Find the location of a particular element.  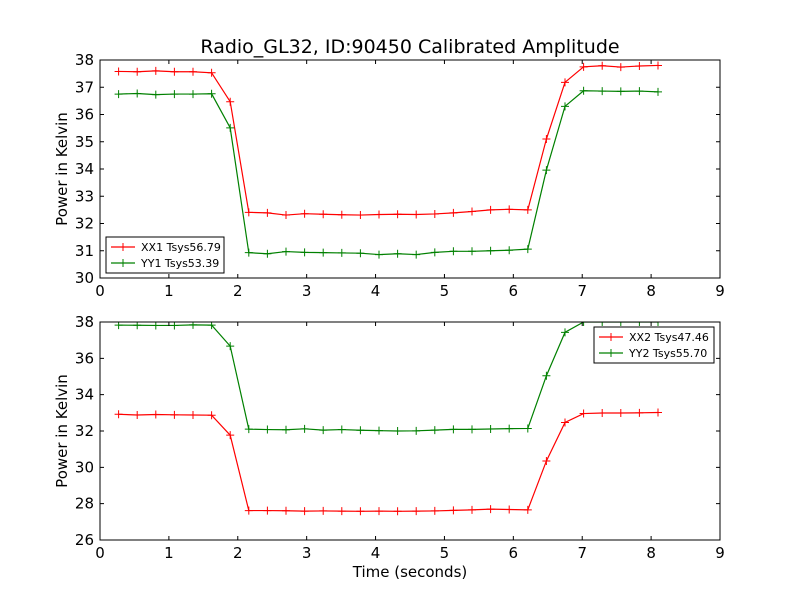

y-tick-label: 28 is located at coordinates (84, 504).